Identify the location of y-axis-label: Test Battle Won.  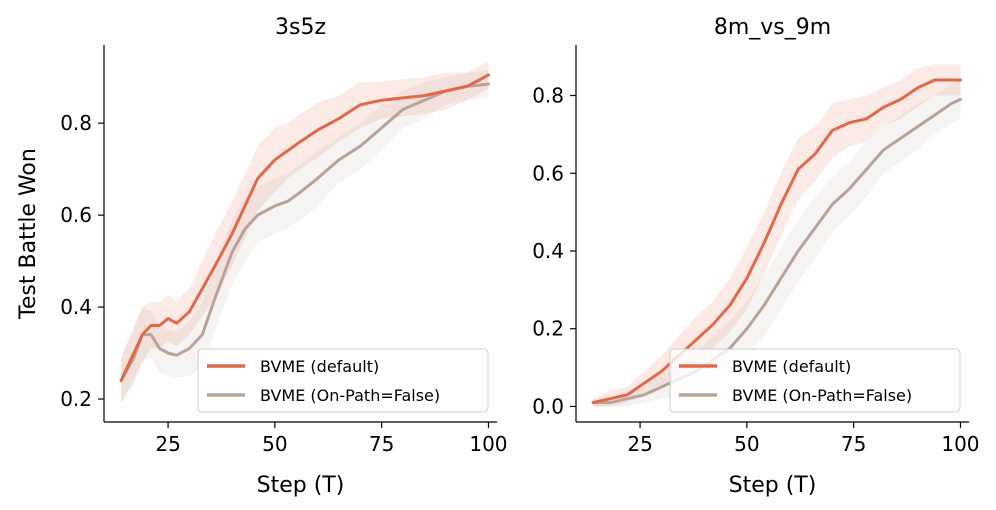
(28, 234).